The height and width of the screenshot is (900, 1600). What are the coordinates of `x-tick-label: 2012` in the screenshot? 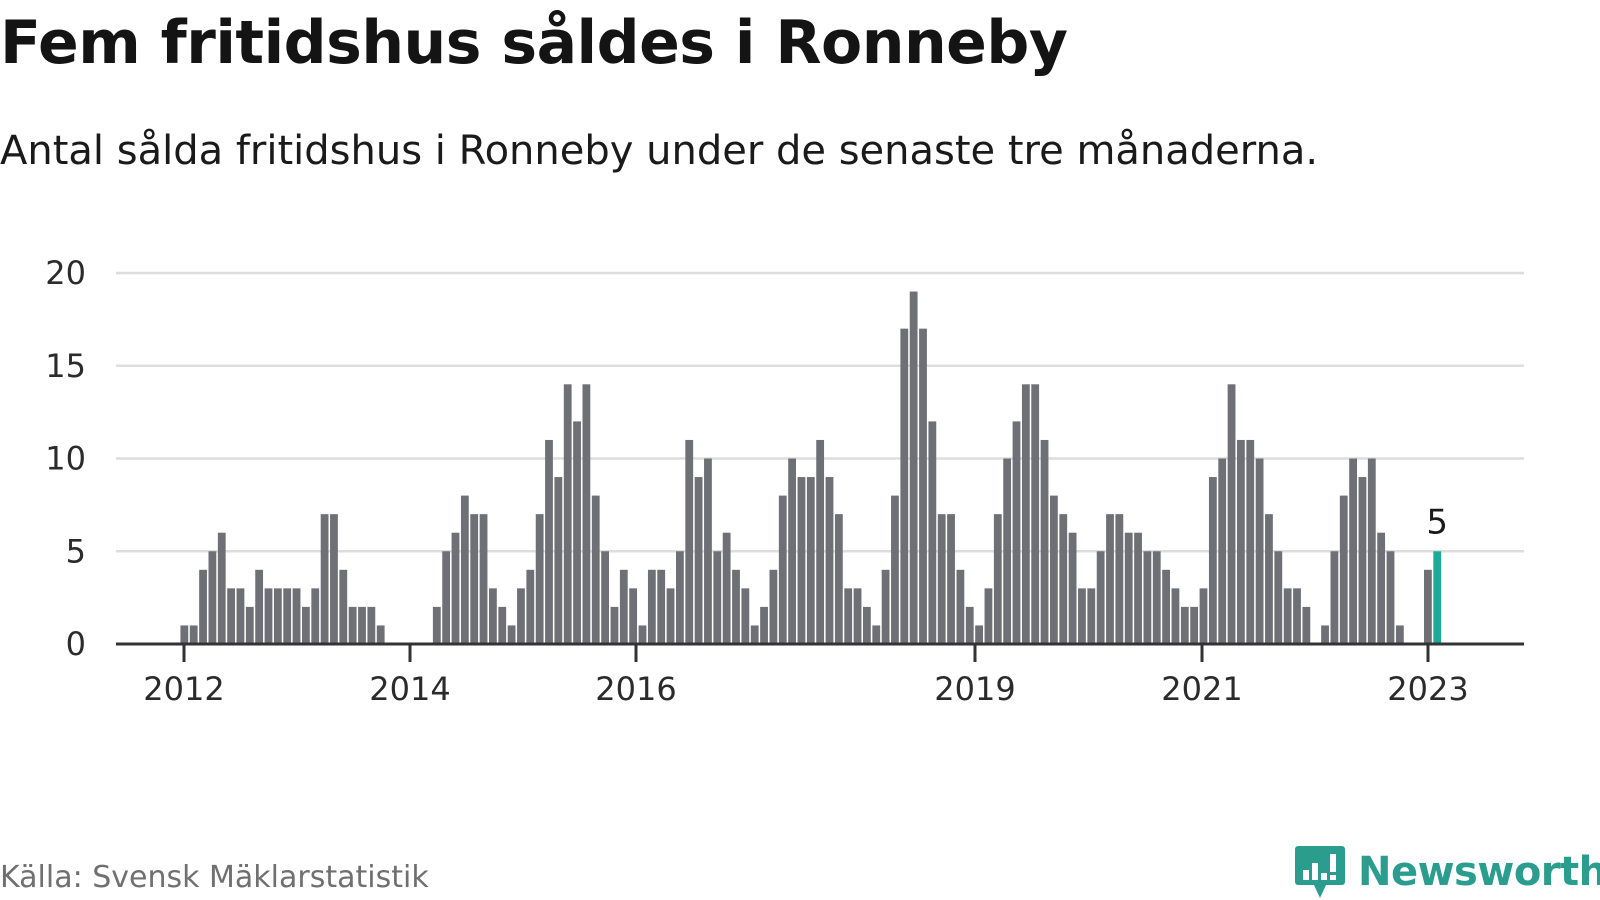 It's located at (183, 689).